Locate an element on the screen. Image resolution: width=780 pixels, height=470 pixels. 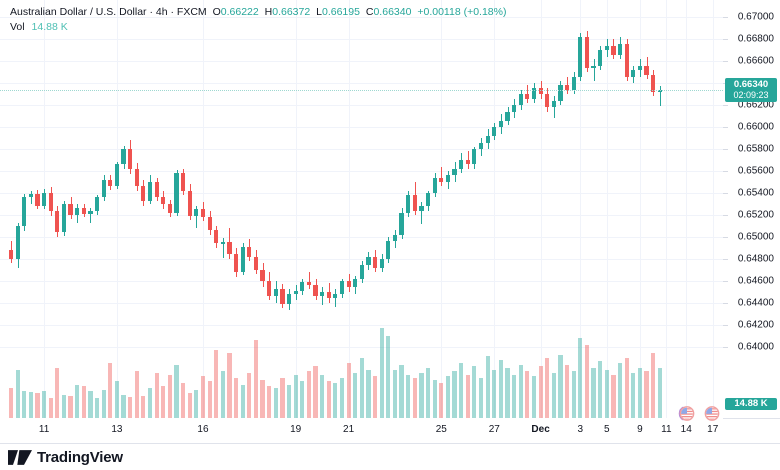
usd-flag-icon is located at coordinates (711, 413).